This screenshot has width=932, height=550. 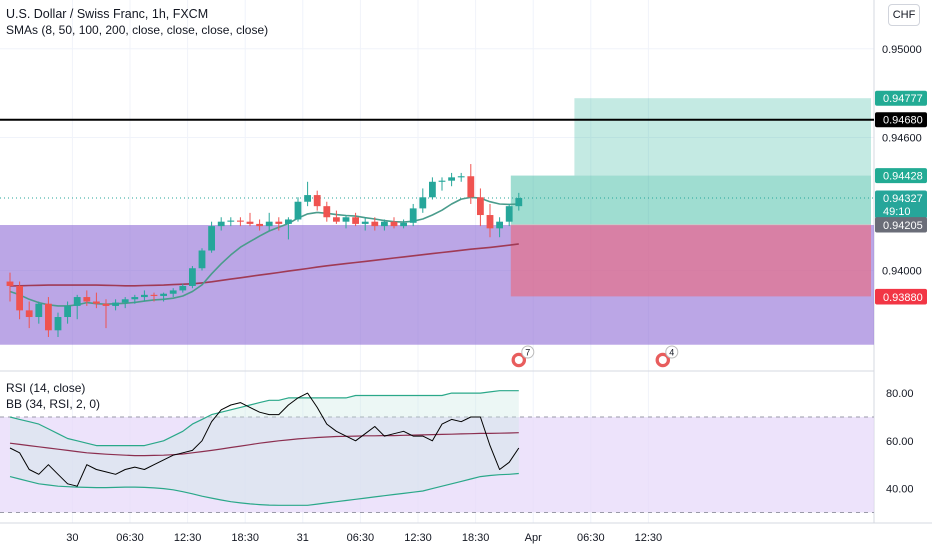 What do you see at coordinates (900, 442) in the screenshot?
I see `rsi-tick-label: 60.00` at bounding box center [900, 442].